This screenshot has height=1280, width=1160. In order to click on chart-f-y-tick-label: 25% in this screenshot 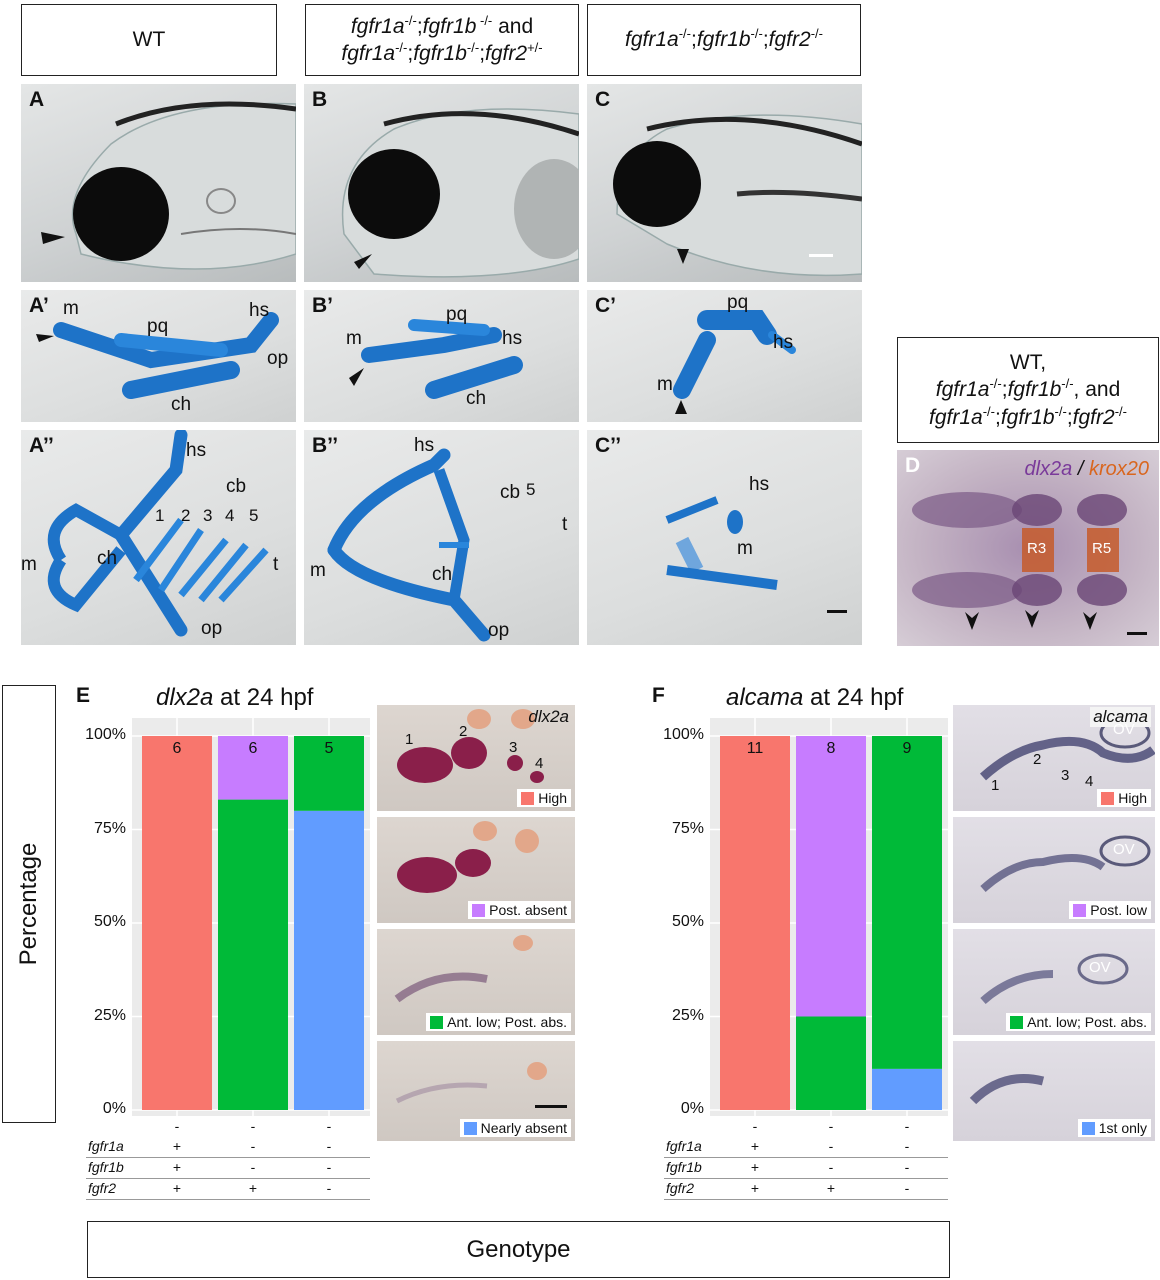, I will do `click(687, 1015)`.